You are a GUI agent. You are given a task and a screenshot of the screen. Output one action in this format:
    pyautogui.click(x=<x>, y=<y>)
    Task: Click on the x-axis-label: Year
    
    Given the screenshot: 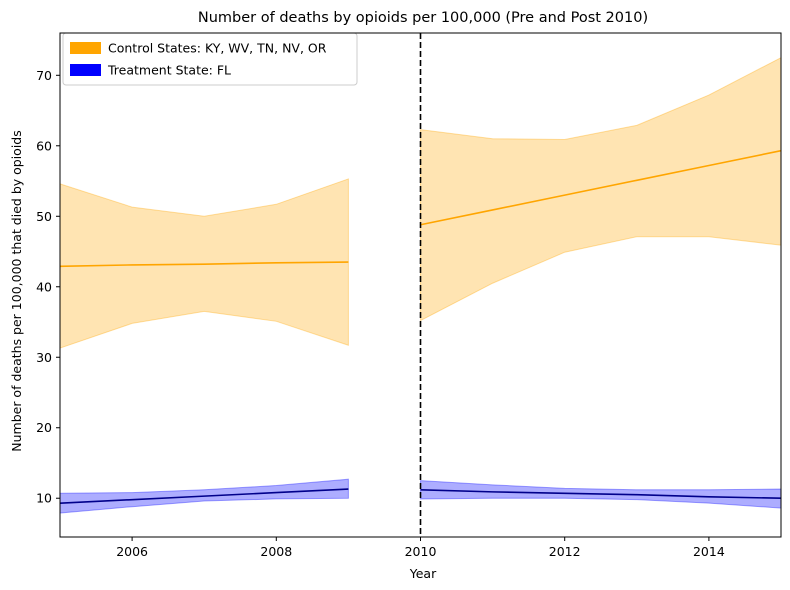 What is the action you would take?
    pyautogui.click(x=423, y=573)
    